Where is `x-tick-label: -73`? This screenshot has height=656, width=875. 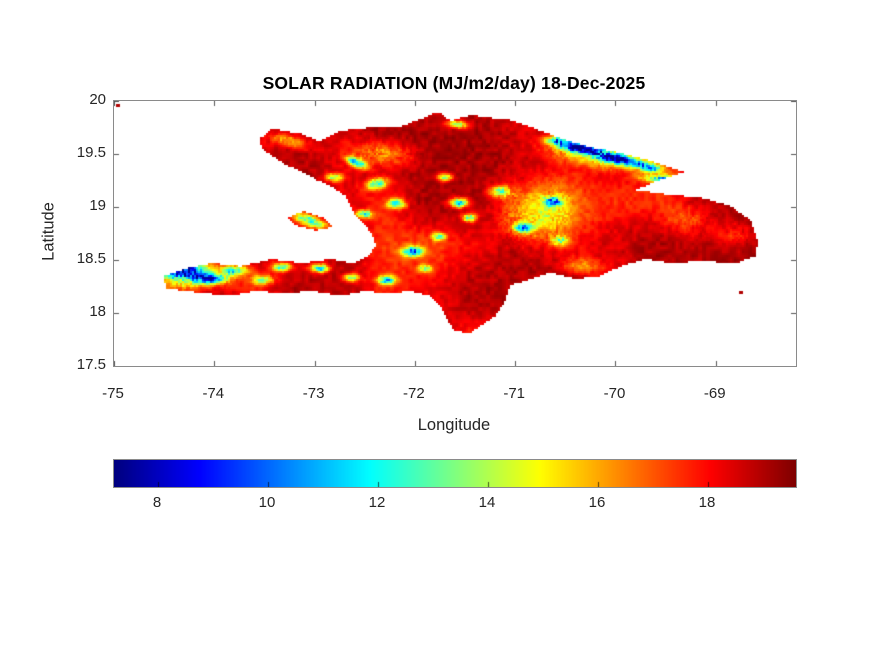
x-tick-label: -73 is located at coordinates (313, 393).